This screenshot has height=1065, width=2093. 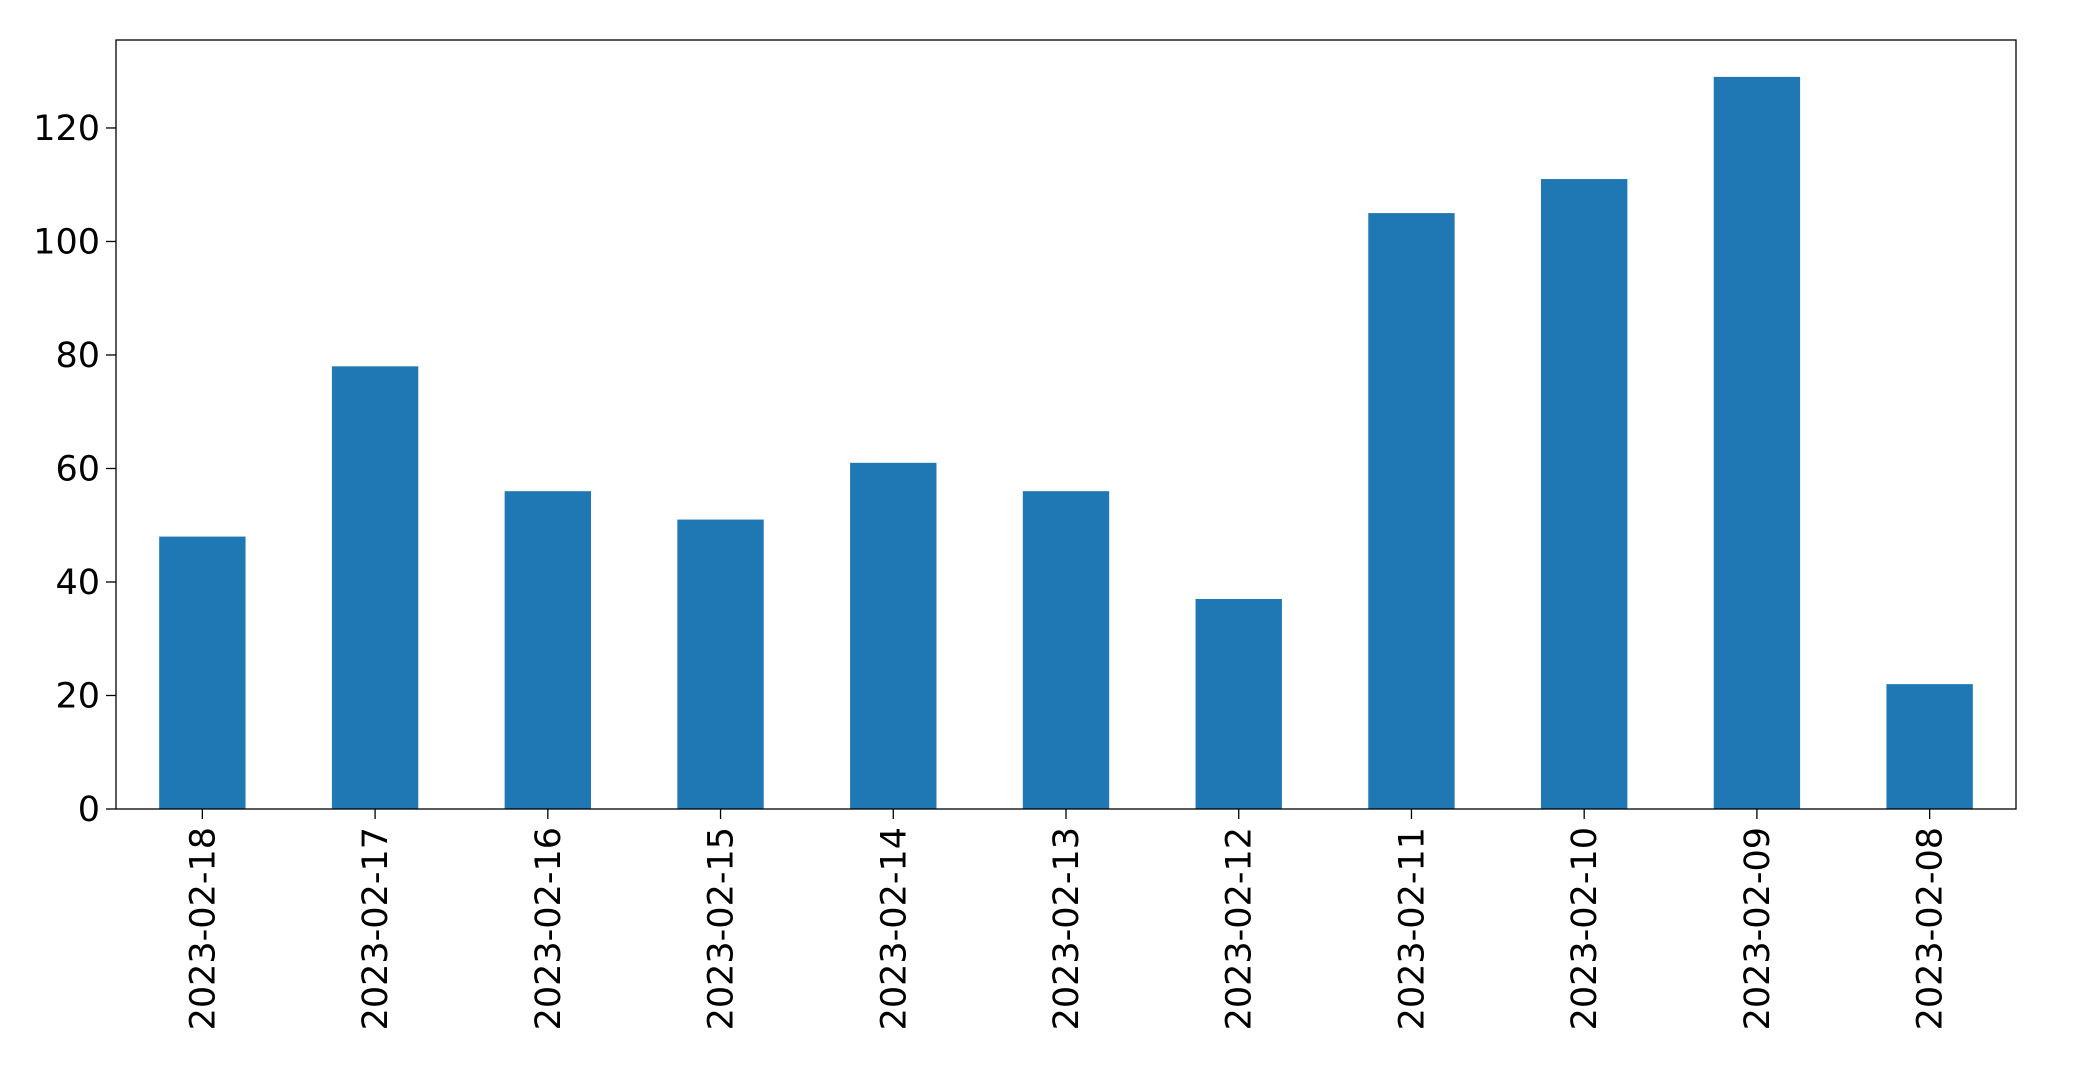 What do you see at coordinates (1240, 928) in the screenshot?
I see `x-tick-label: 2023-02-12` at bounding box center [1240, 928].